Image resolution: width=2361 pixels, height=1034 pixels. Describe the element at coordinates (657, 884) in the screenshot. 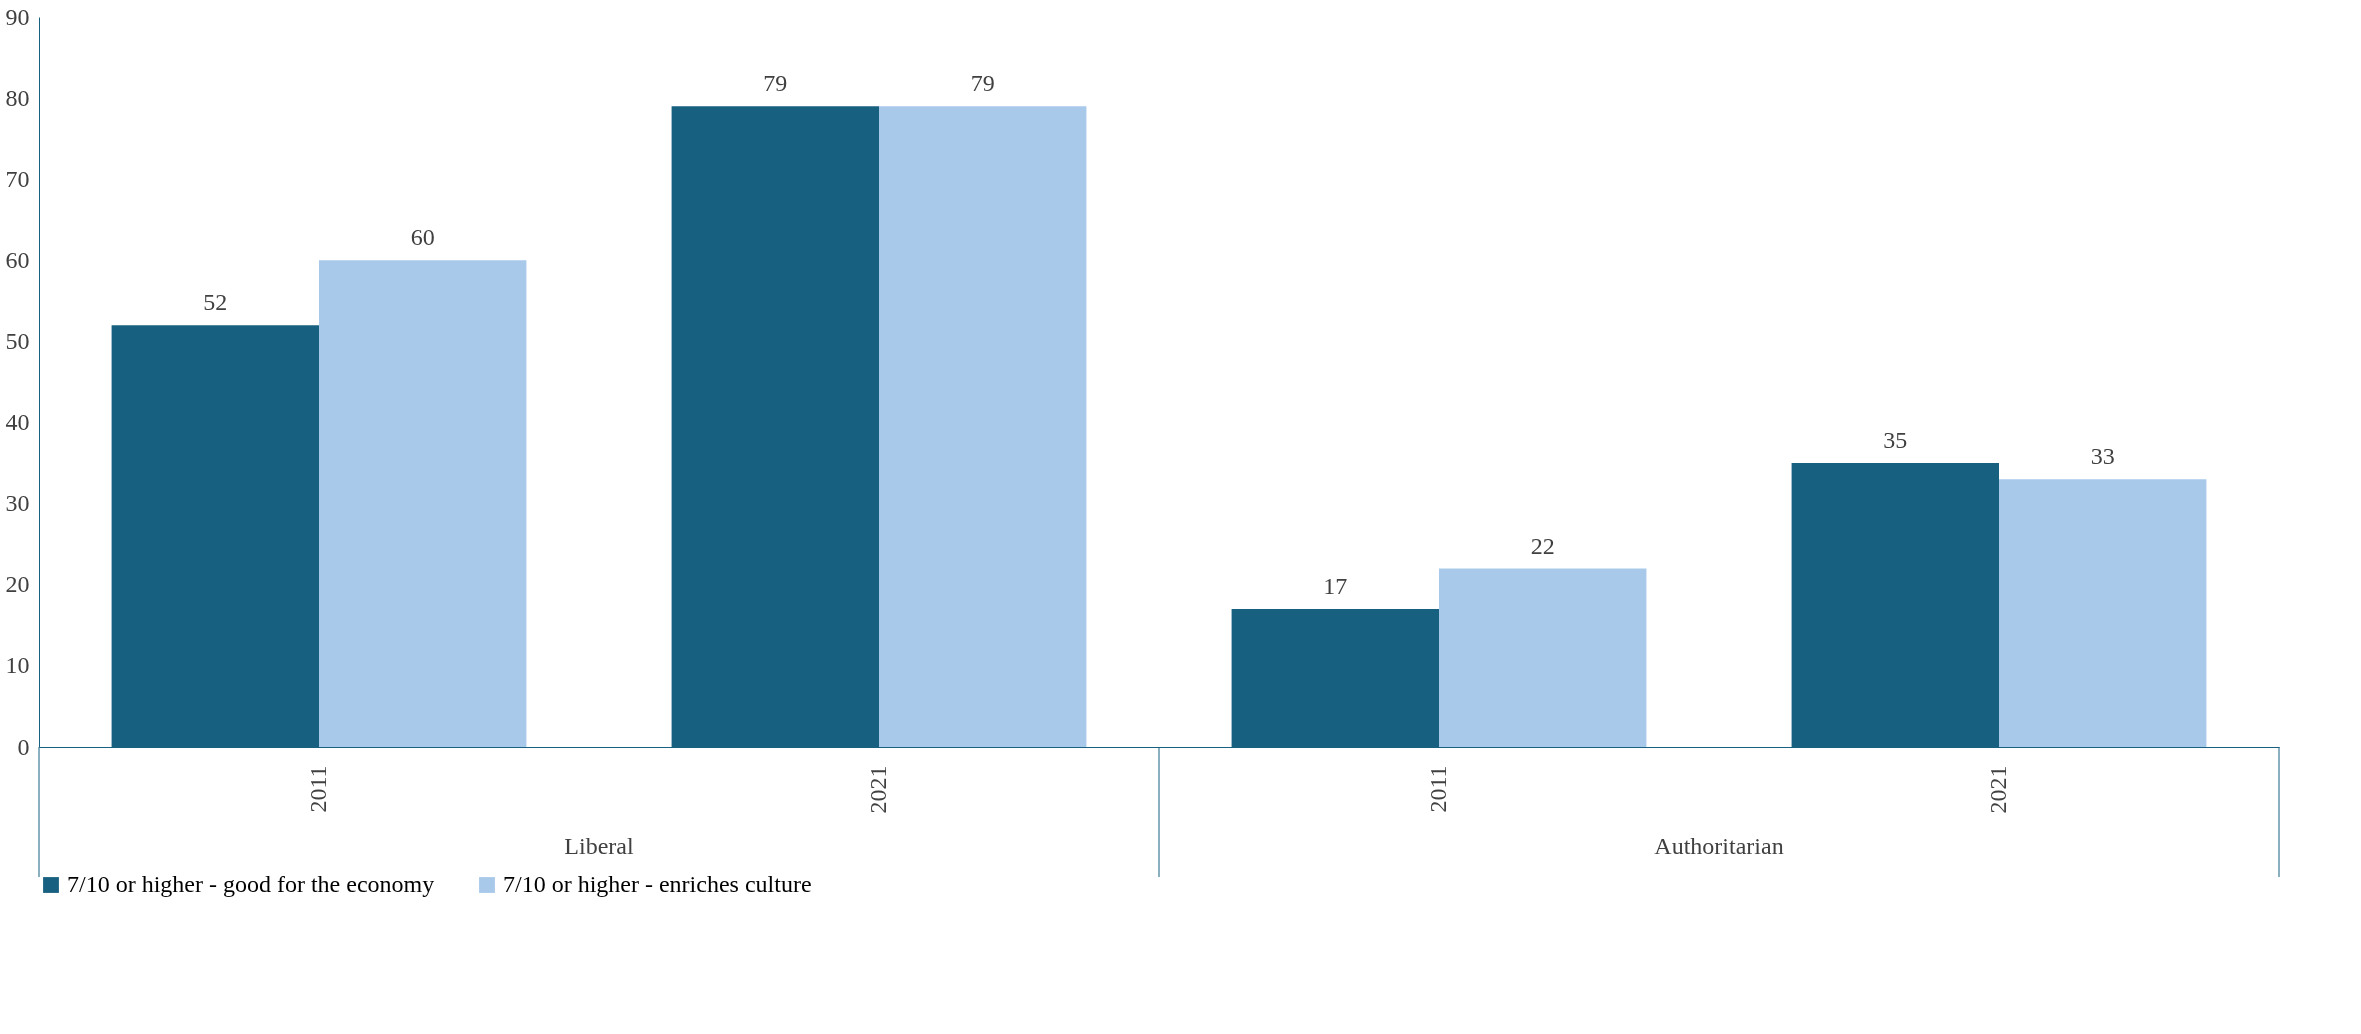

I see `legend-label: 7/10 or higher - enriches culture` at that location.